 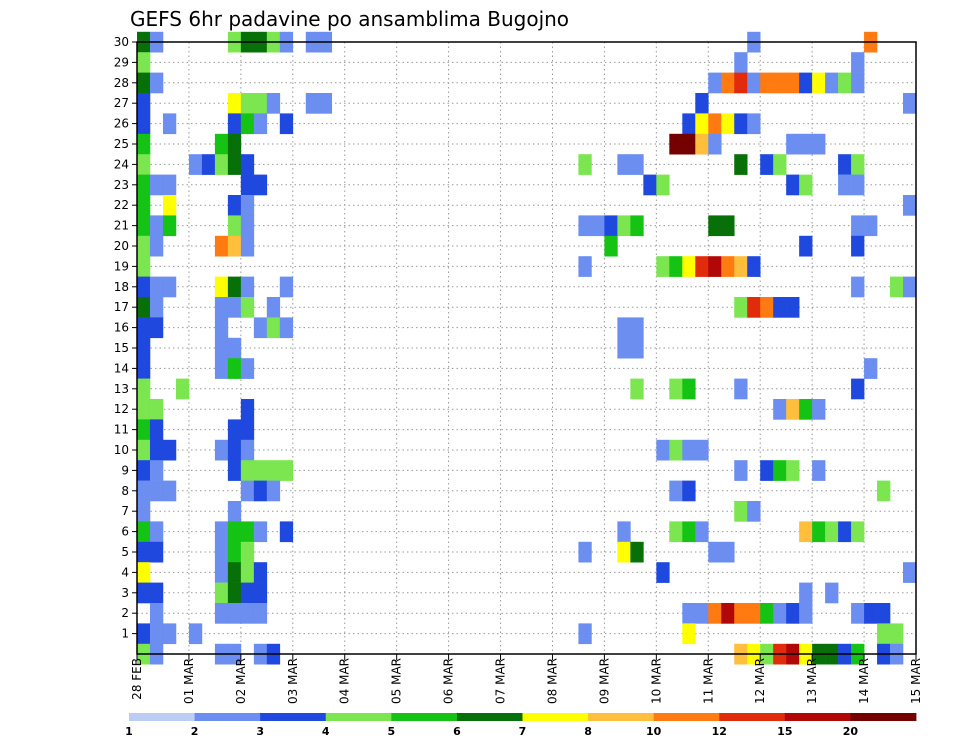 I want to click on y-tick-label: 24, so click(x=121, y=164).